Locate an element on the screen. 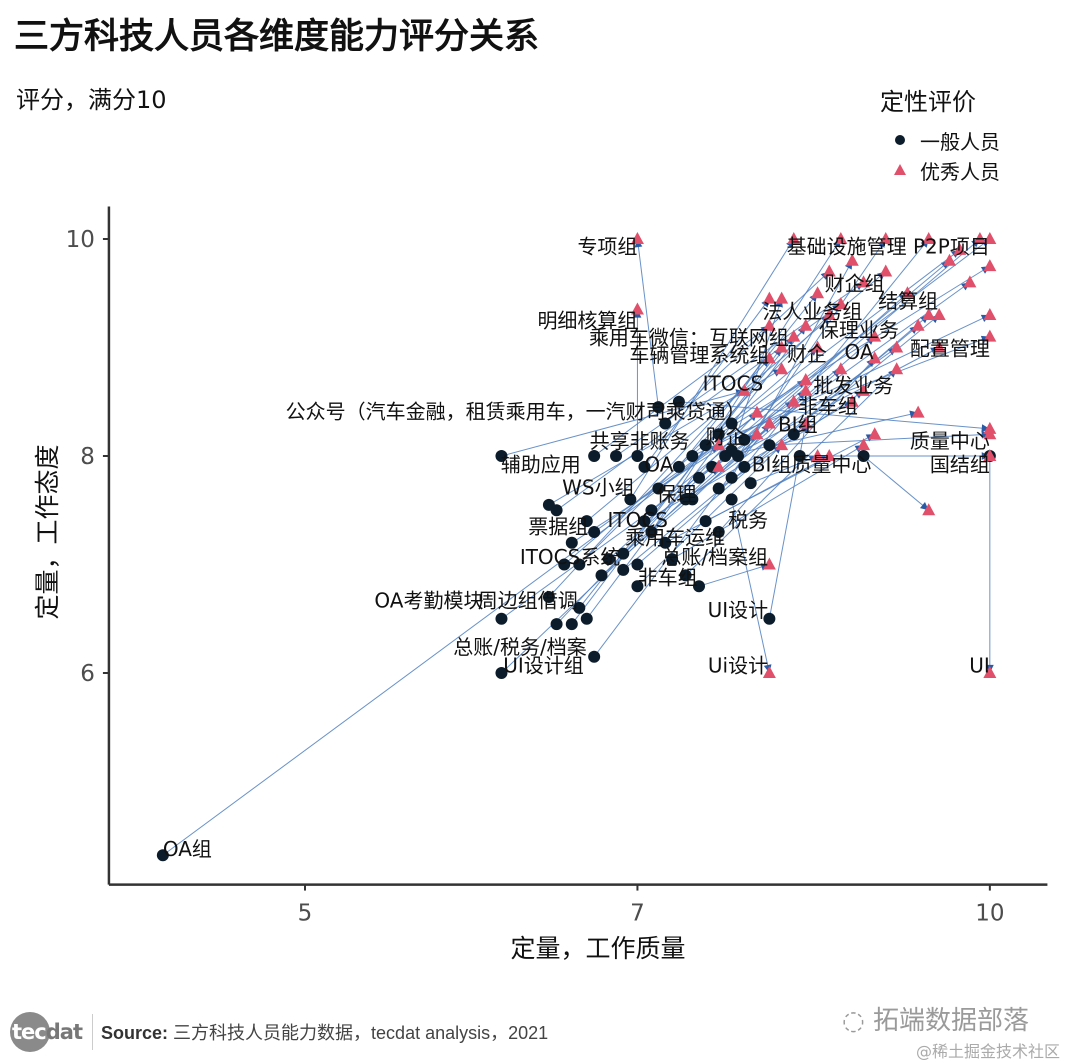  point-label: UI is located at coordinates (979, 665).